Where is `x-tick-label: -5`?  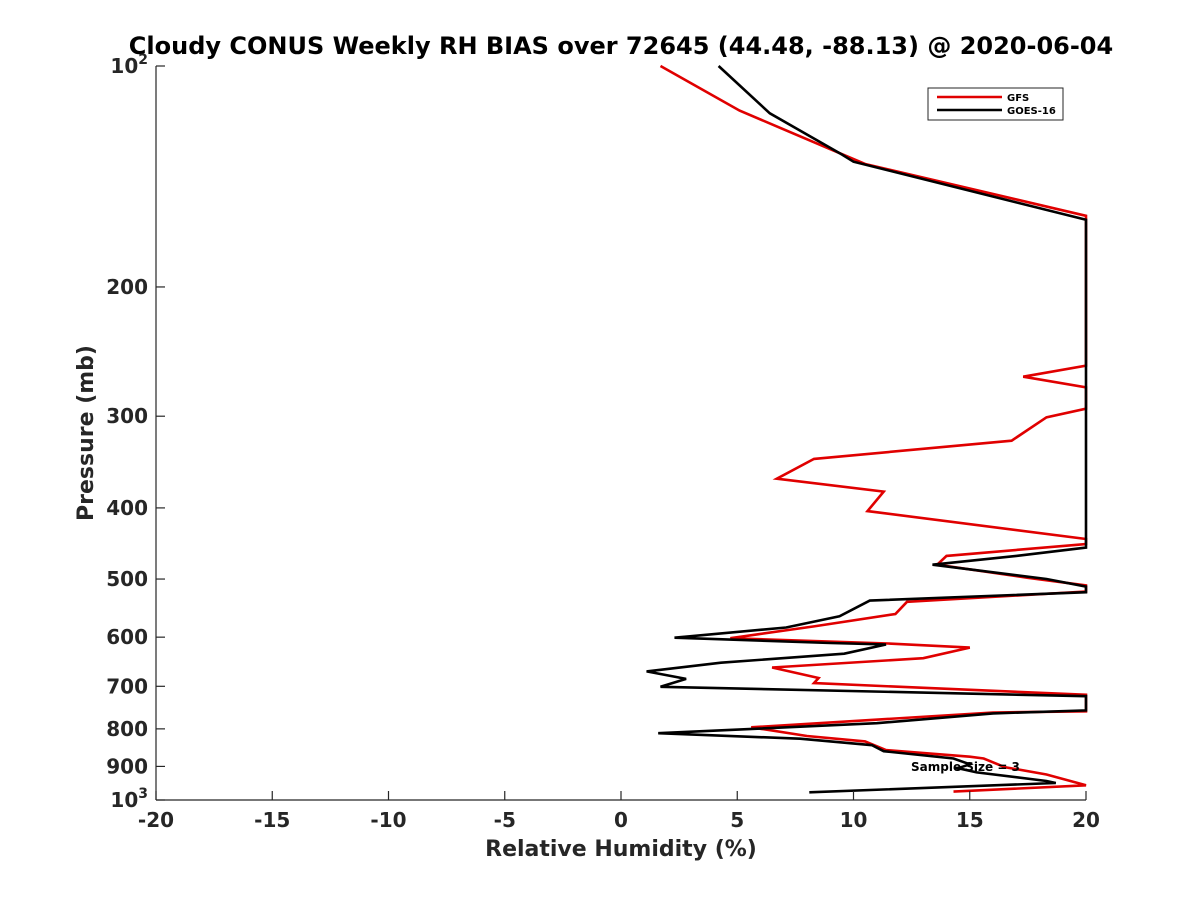
x-tick-label: -5 is located at coordinates (505, 820).